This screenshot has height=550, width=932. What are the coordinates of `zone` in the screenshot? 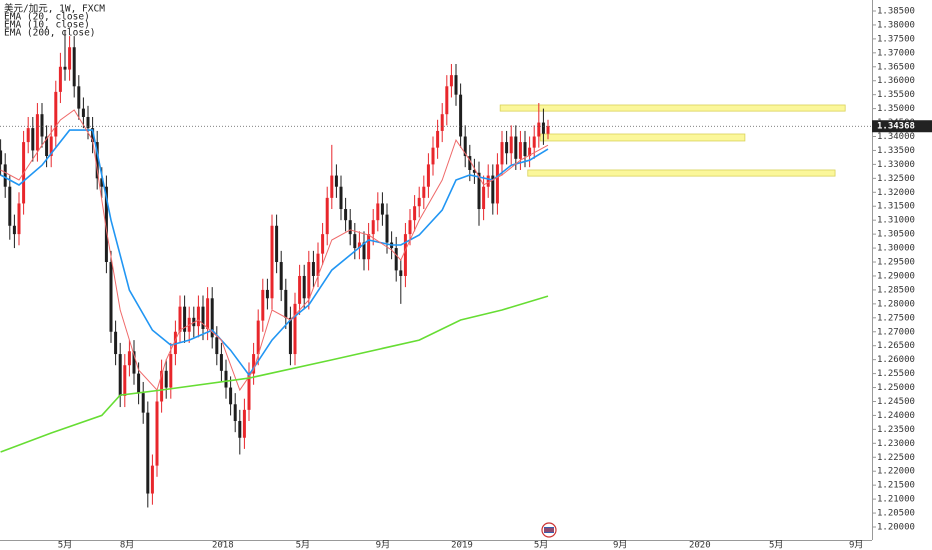 It's located at (681, 173).